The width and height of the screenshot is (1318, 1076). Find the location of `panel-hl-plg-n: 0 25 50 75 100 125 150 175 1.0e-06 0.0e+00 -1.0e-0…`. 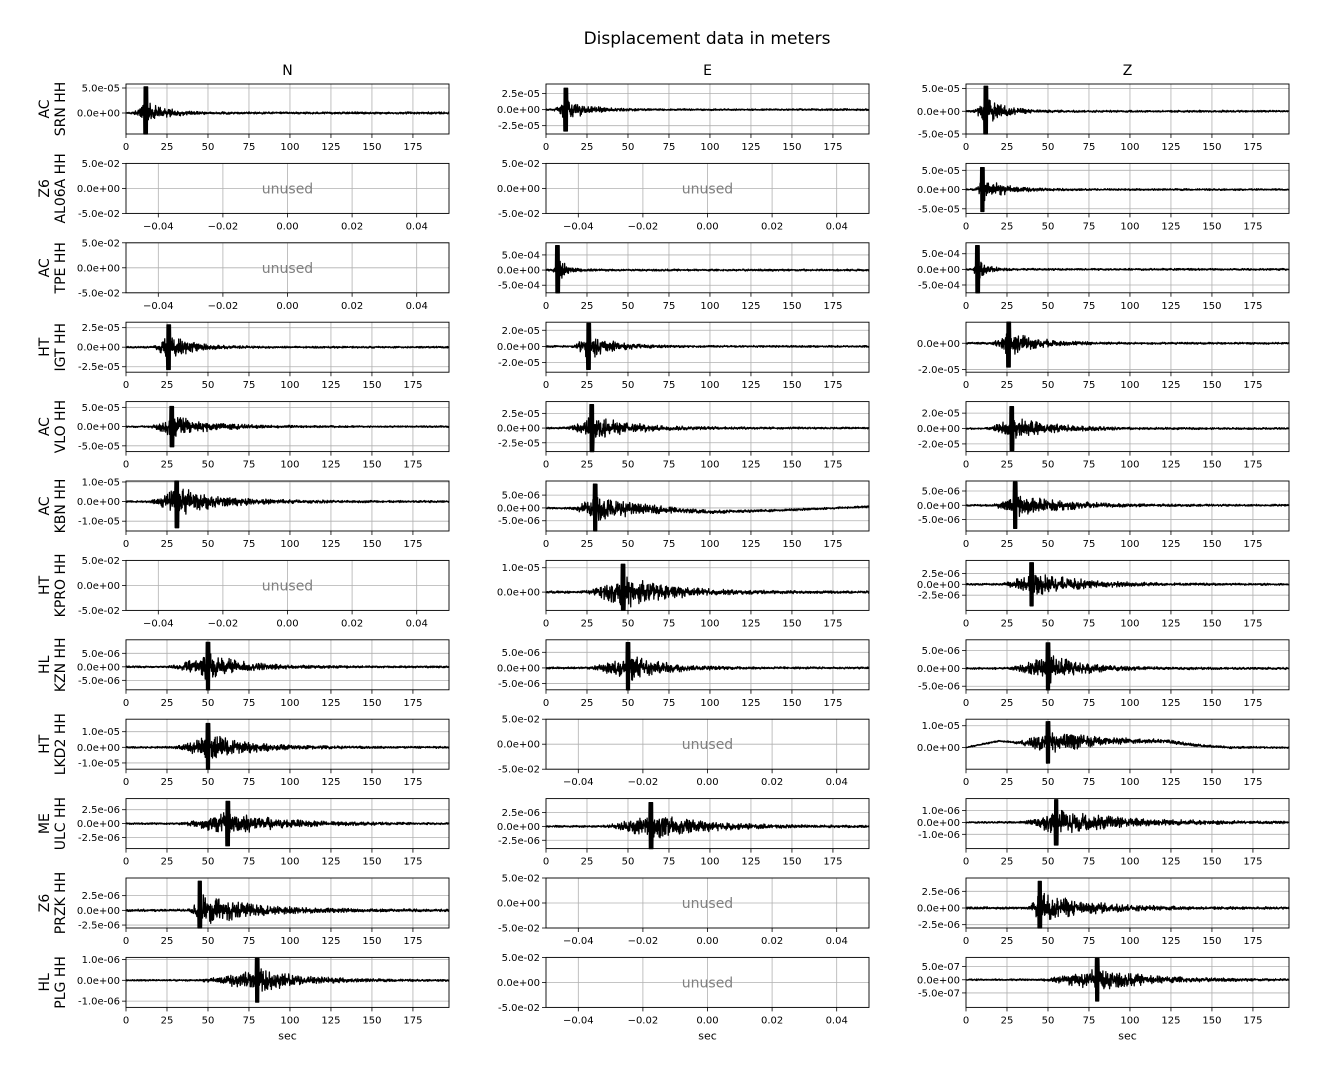

panel-hl-plg-n: 0 25 50 75 100 125 150 175 1.0e-06 0.0e+00 -1.0e-0… is located at coordinates (263, 998).